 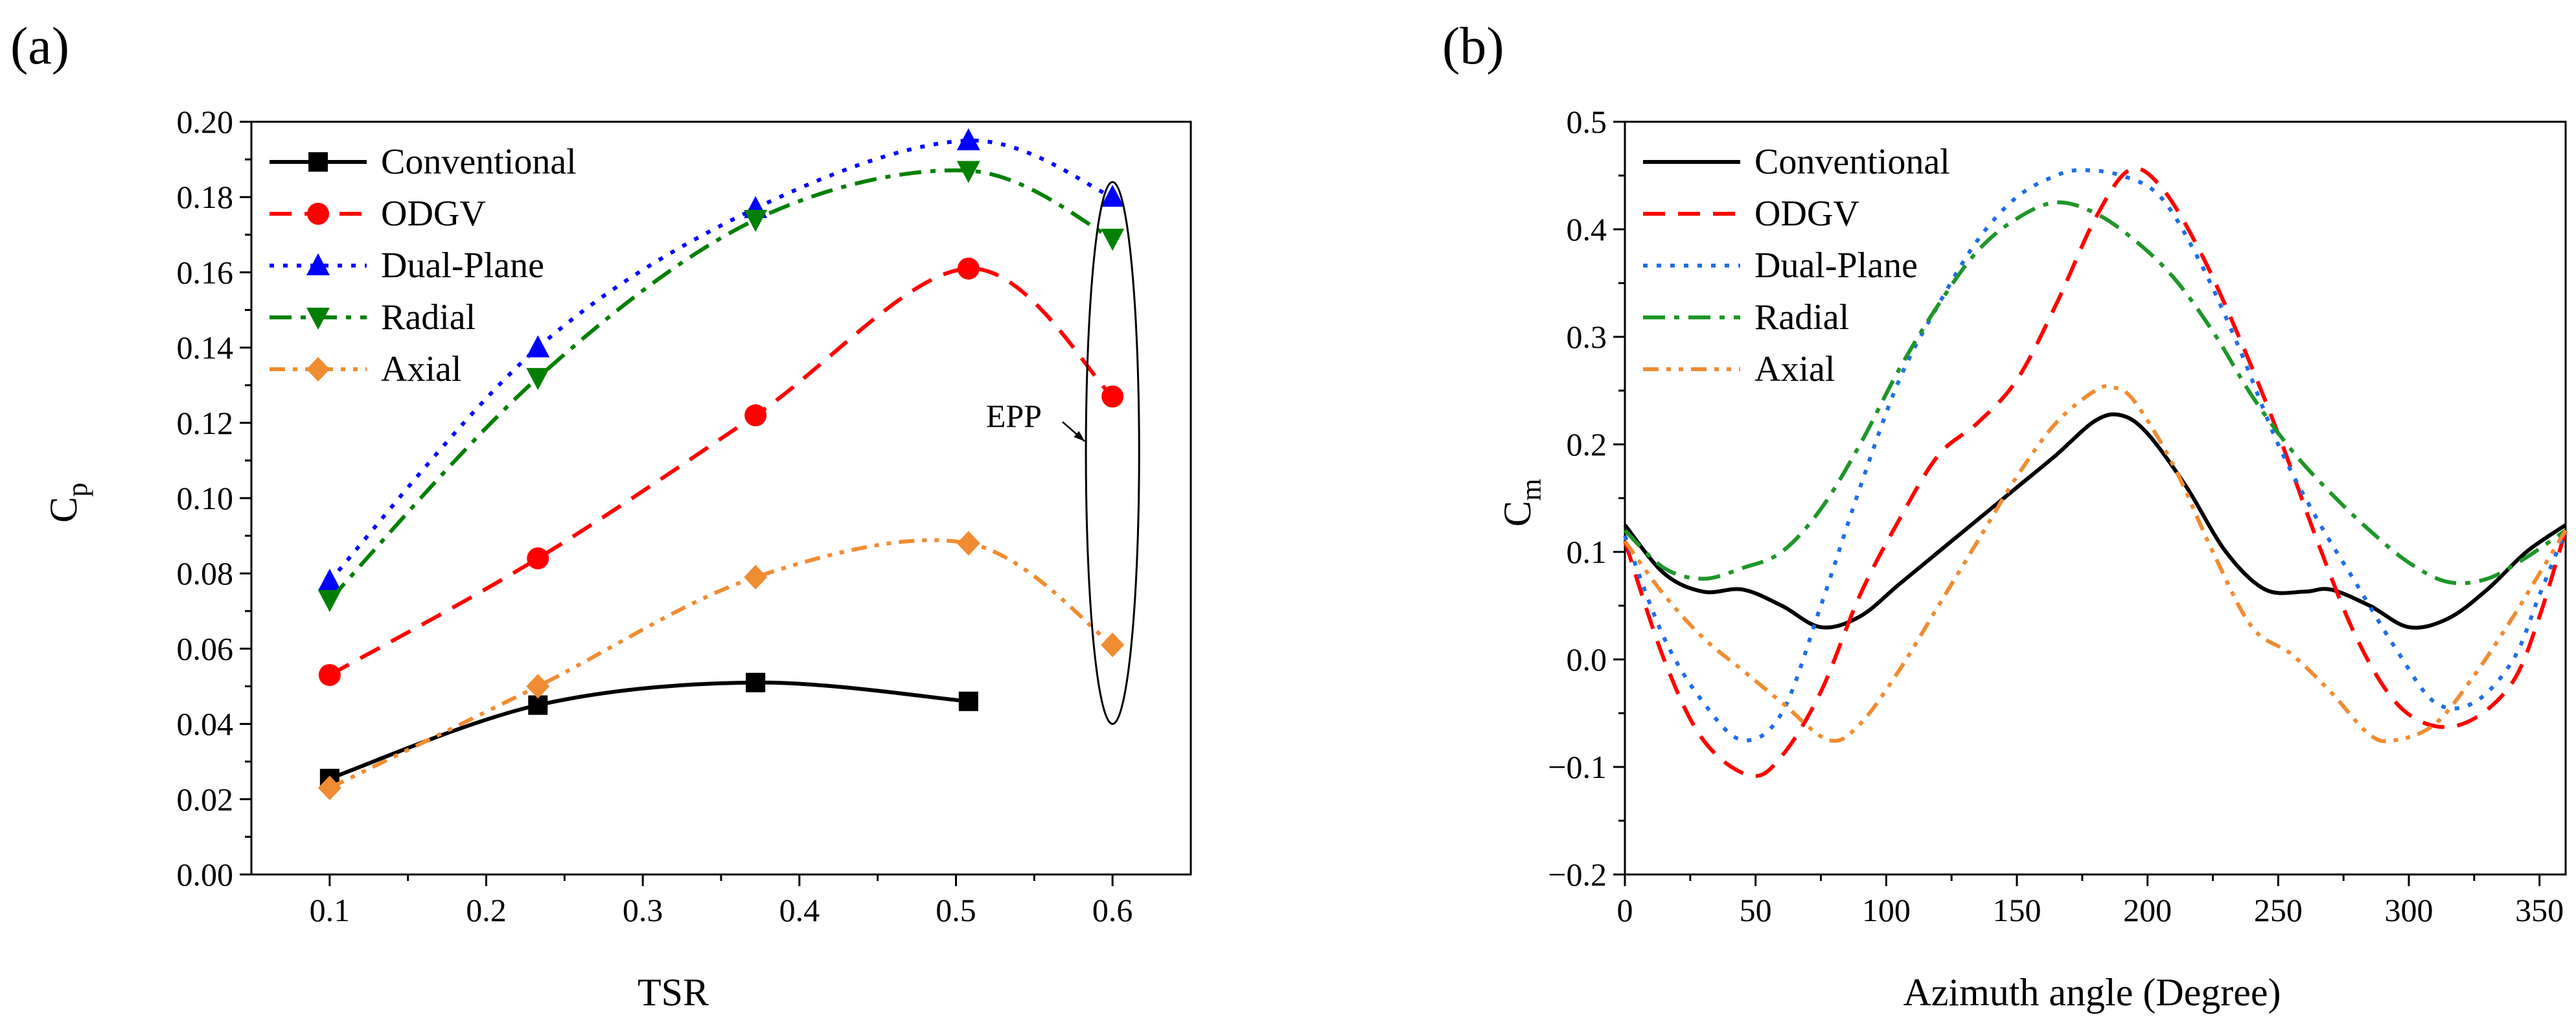 I want to click on panel-a-y-axis-label: Cp, so click(x=67, y=503).